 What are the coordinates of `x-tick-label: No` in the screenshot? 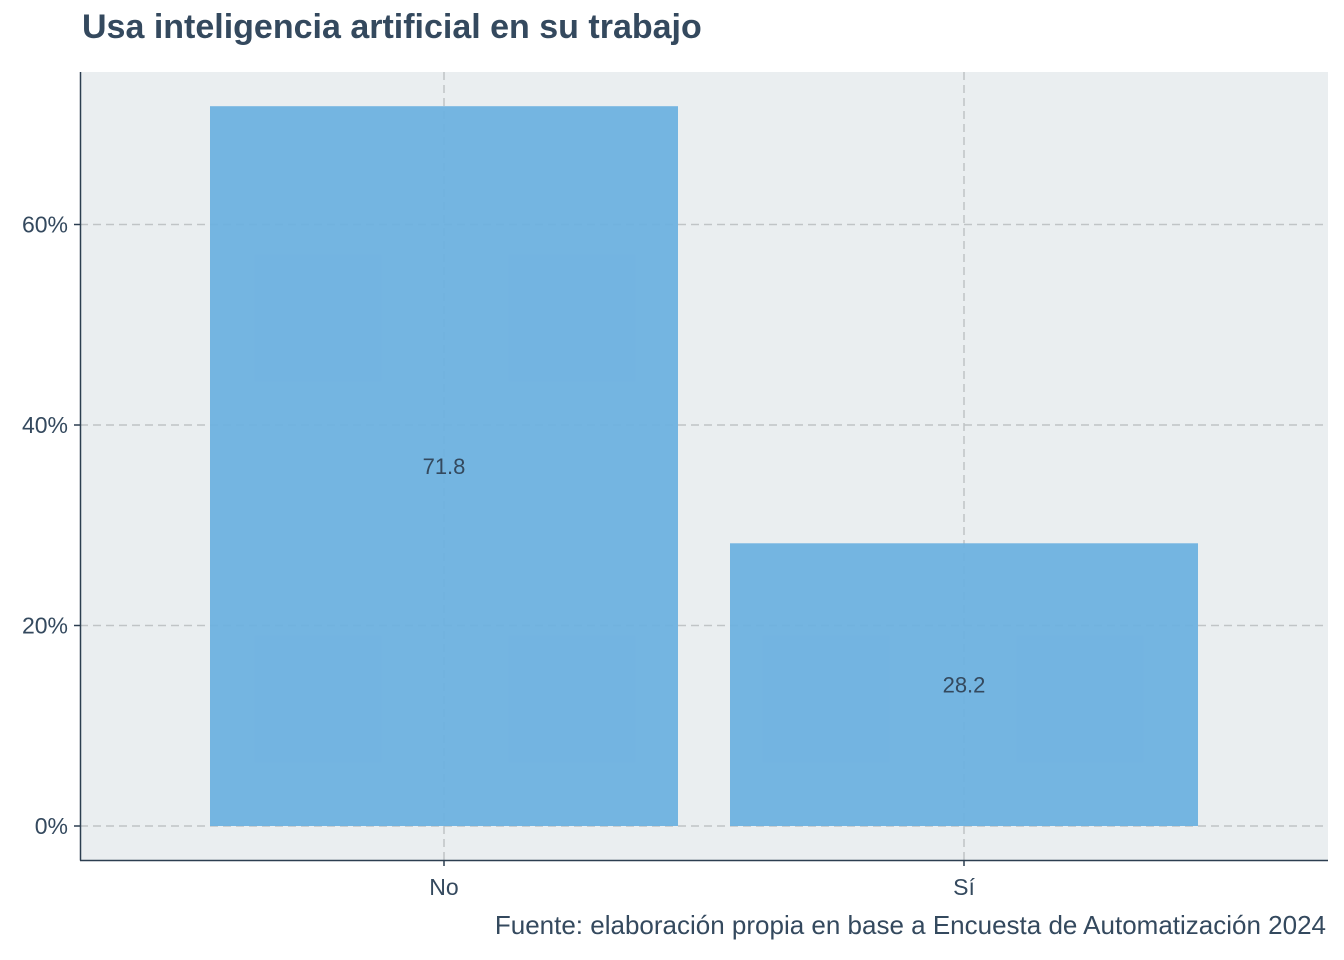 It's located at (443, 887).